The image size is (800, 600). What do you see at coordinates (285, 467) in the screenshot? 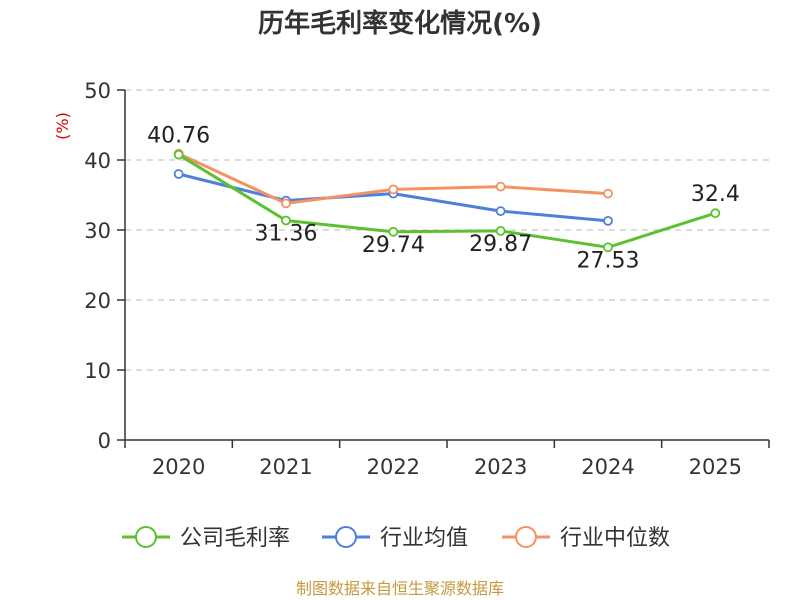
I see `x-tick-label: 2021` at bounding box center [285, 467].